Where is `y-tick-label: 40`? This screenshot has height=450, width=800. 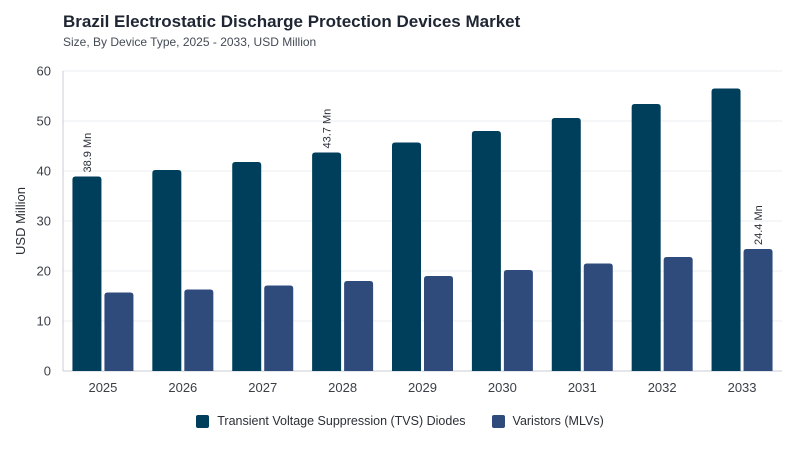
y-tick-label: 40 is located at coordinates (44, 171).